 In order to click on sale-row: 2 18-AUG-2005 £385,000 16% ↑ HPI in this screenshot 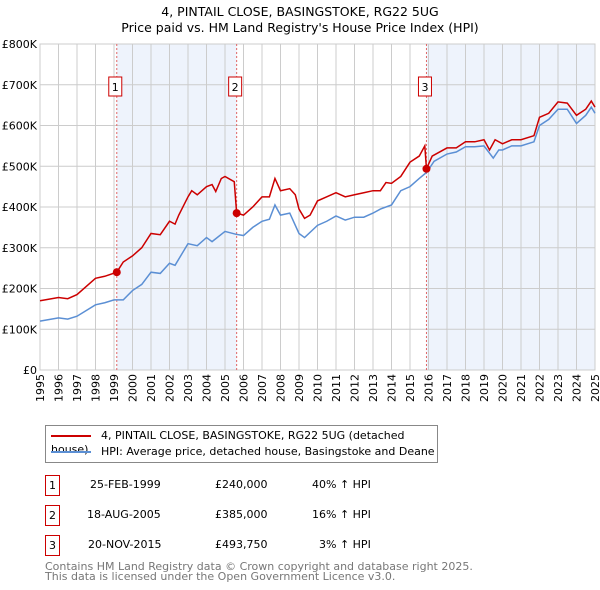, I will do `click(245, 515)`.